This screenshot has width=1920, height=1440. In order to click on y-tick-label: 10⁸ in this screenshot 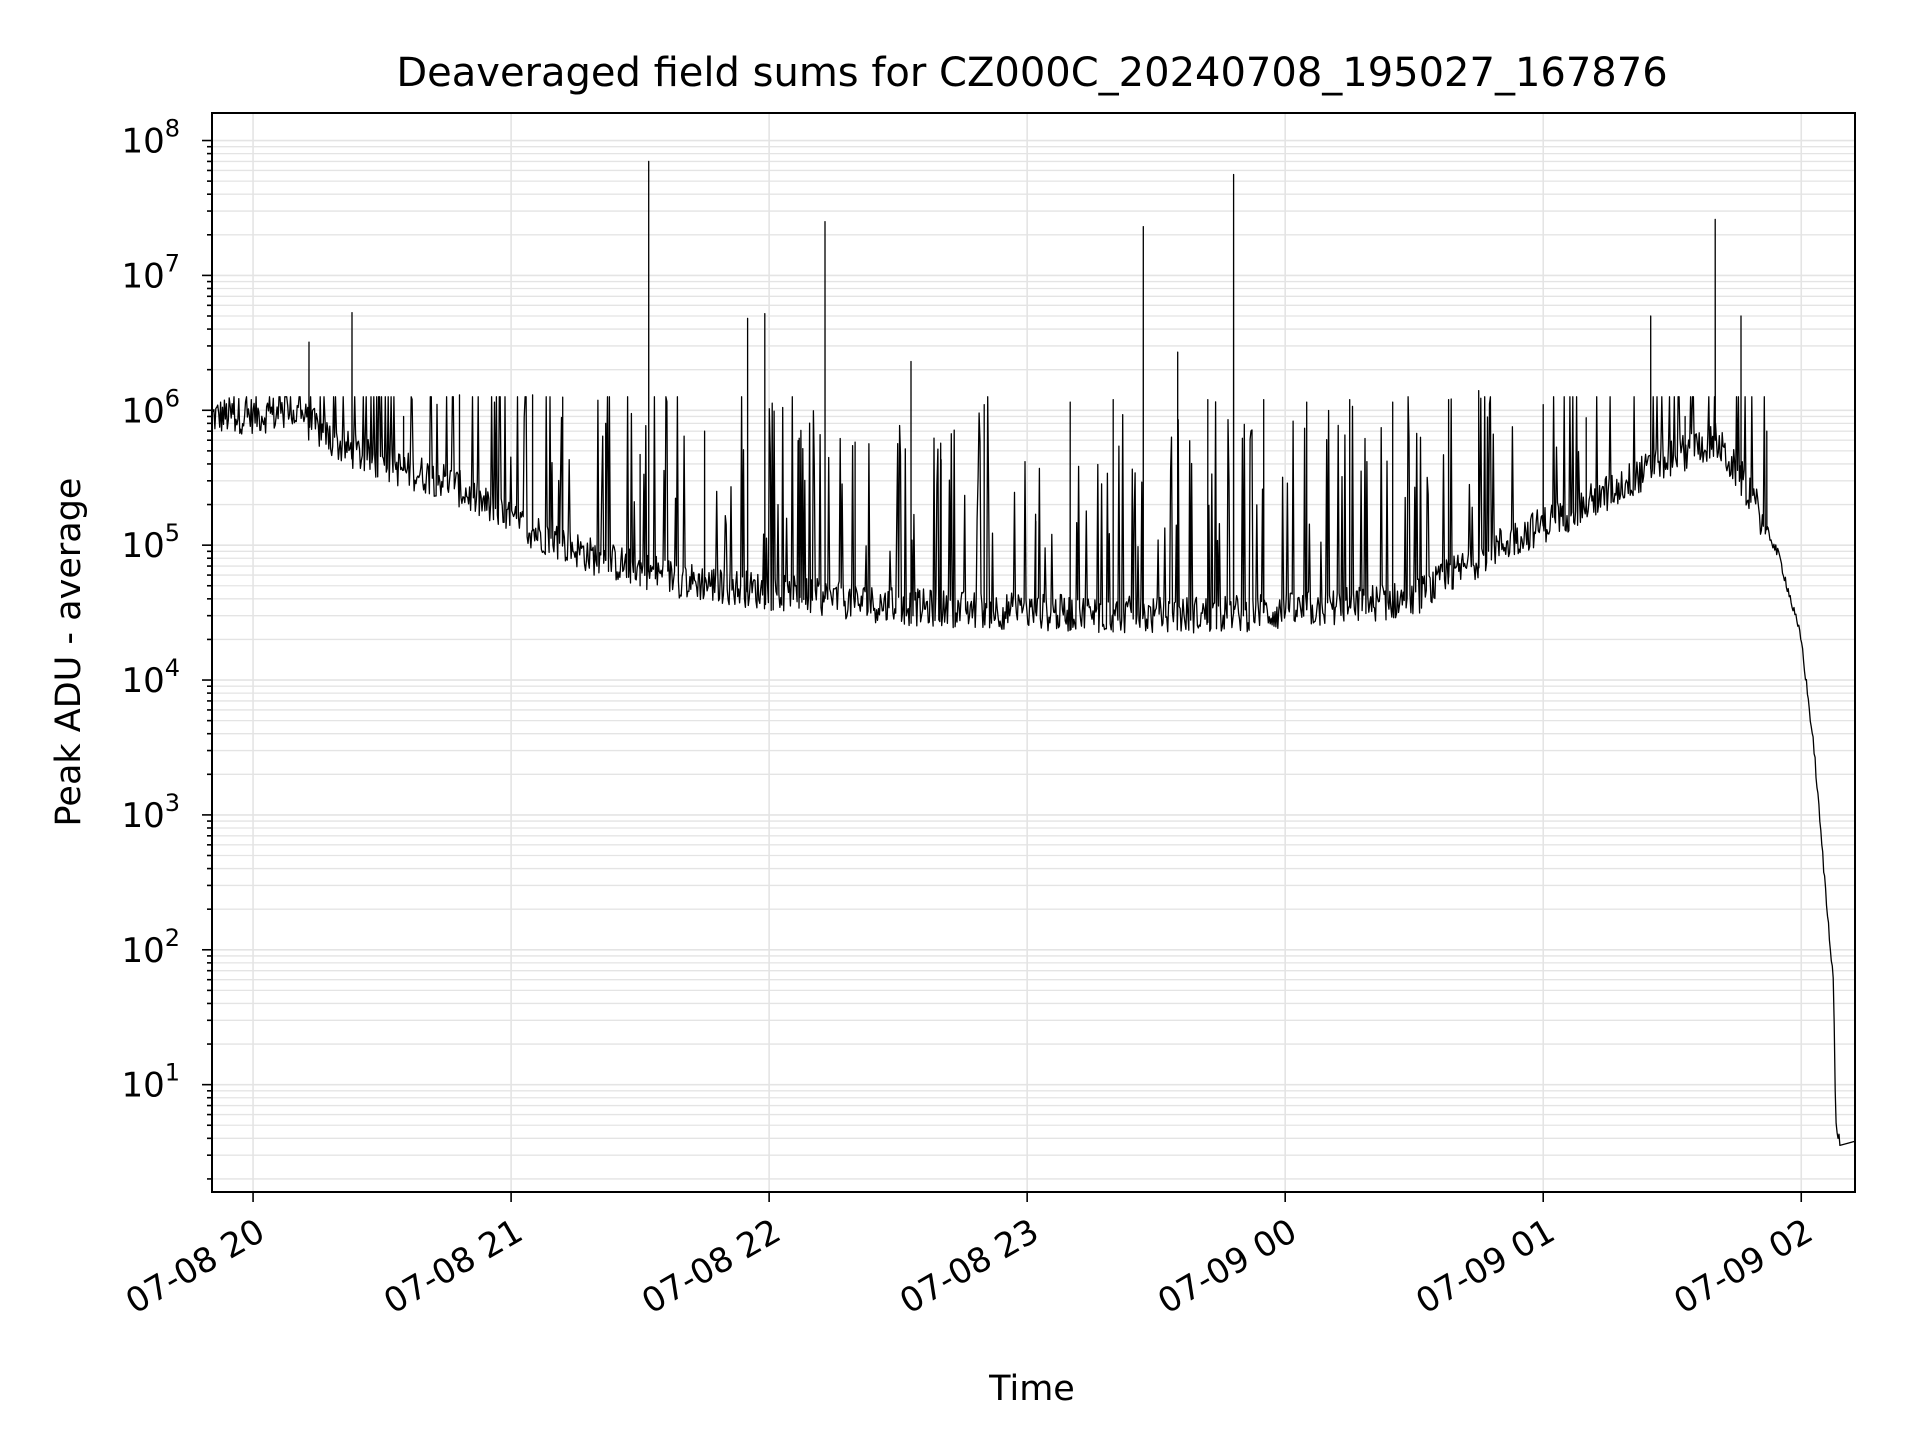, I will do `click(150, 138)`.